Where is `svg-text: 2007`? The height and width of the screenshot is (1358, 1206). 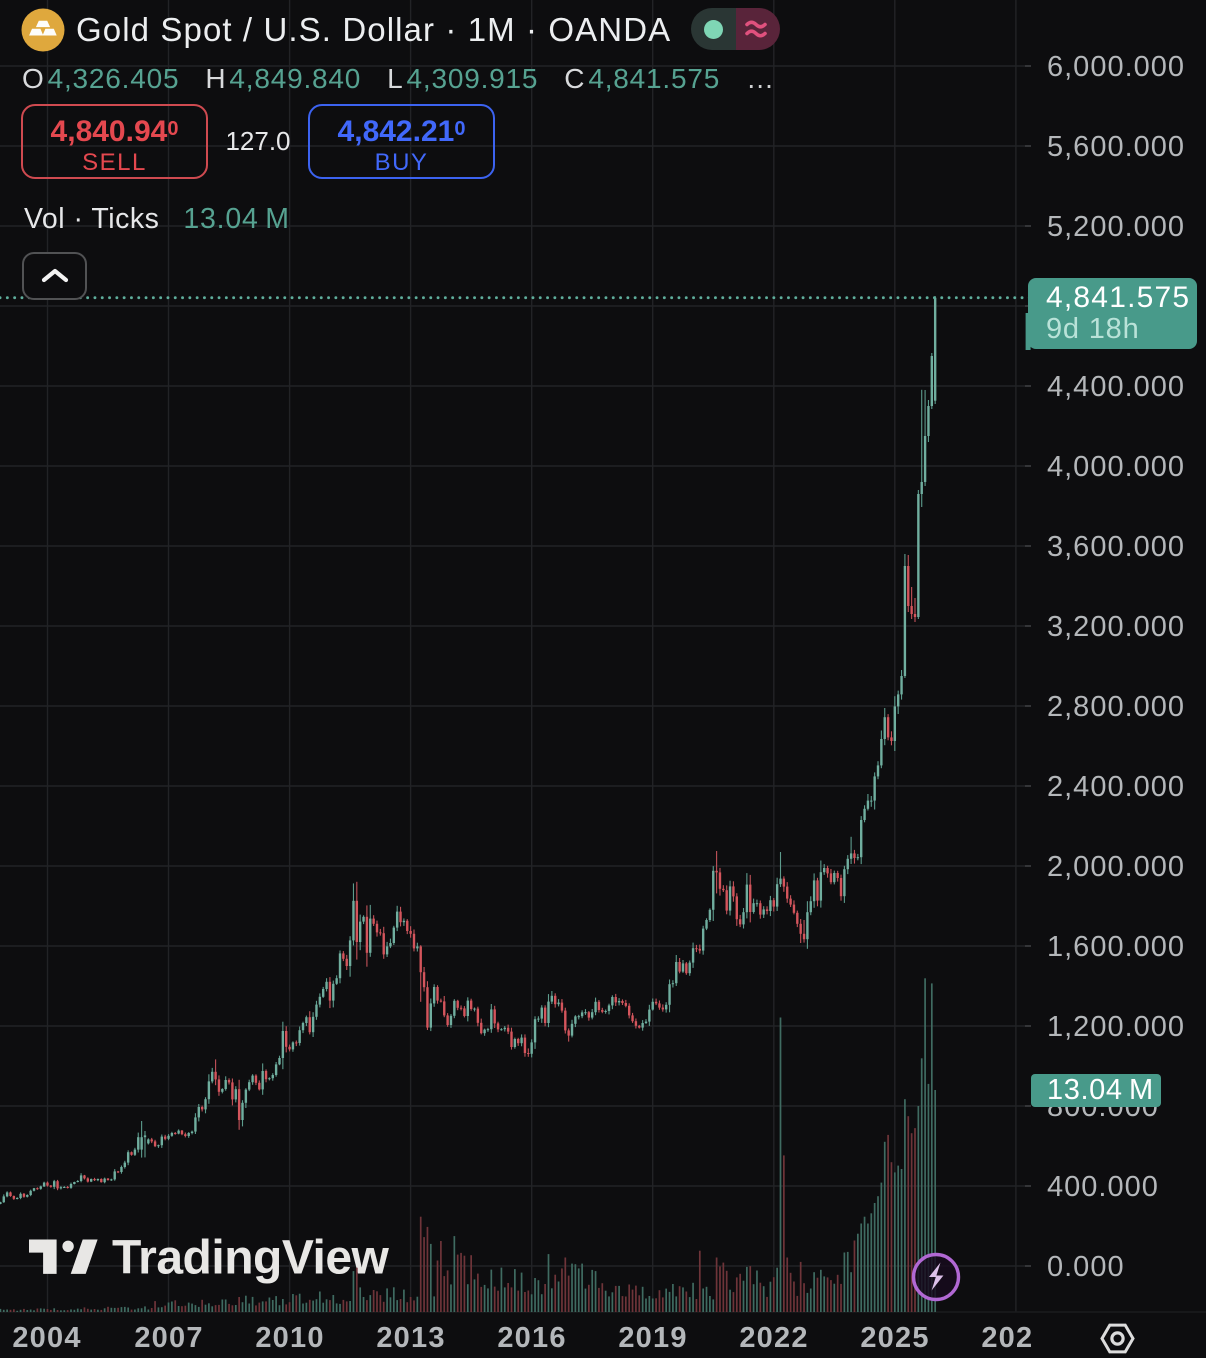 svg-text: 2007 is located at coordinates (168, 1338).